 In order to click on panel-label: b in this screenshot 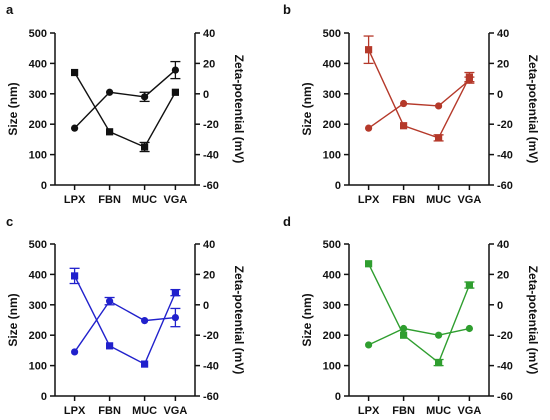, I will do `click(287, 9)`.